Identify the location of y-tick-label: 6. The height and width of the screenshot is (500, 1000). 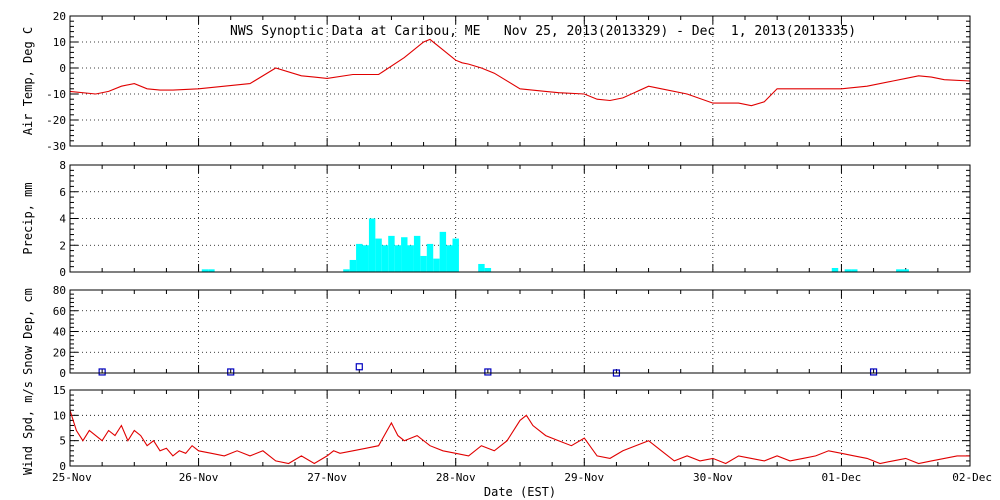
(62, 192).